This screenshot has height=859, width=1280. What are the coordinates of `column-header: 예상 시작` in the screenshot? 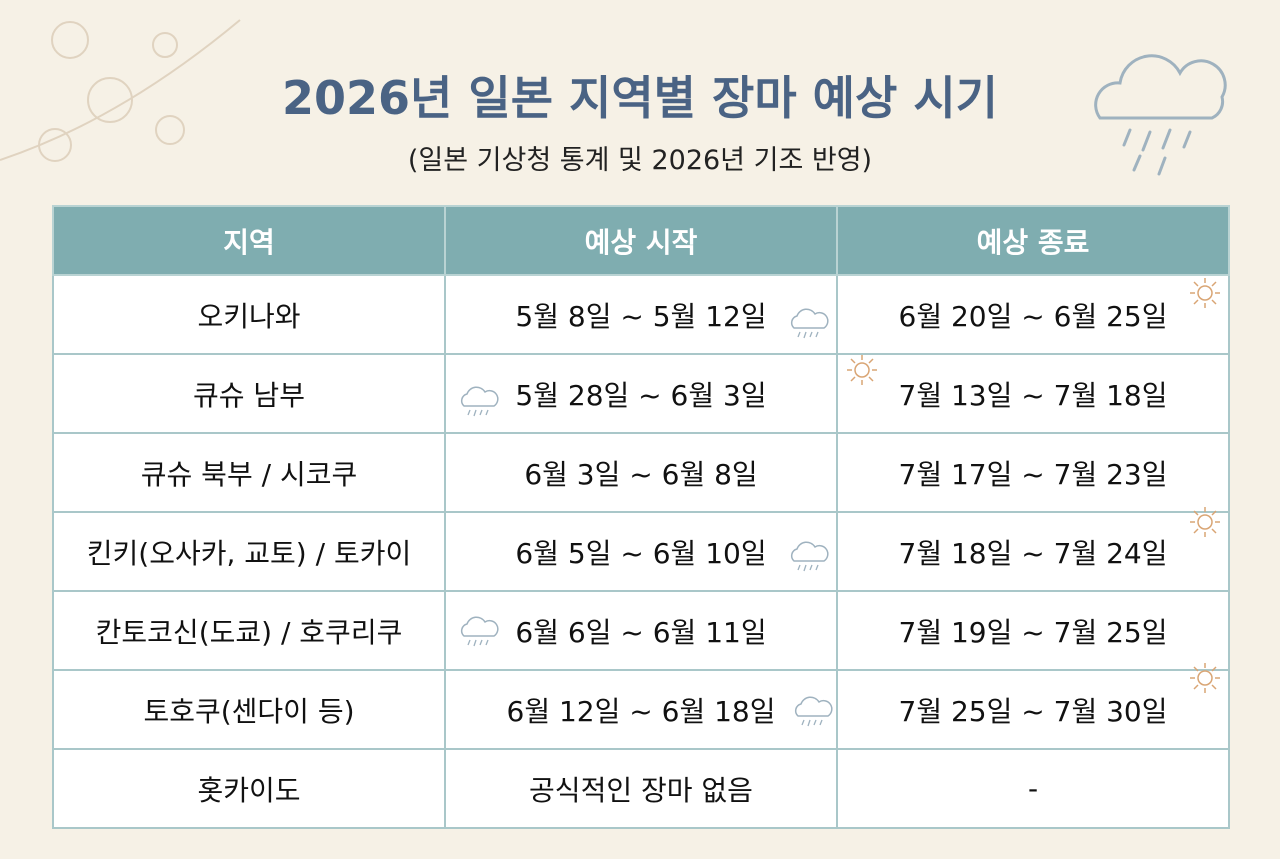 It's located at (641, 240).